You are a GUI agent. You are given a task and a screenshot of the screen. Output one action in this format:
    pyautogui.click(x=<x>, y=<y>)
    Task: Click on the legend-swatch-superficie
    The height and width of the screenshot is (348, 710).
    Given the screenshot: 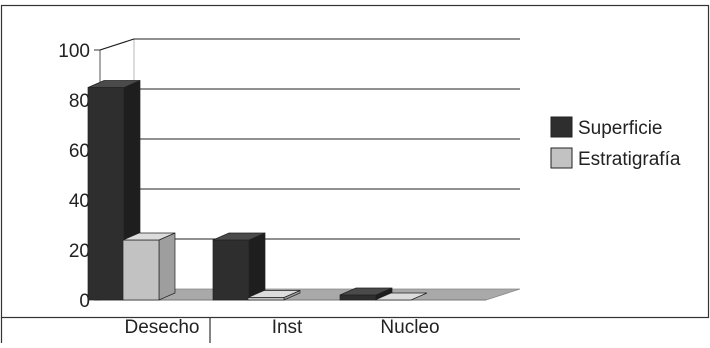 What is the action you would take?
    pyautogui.click(x=561, y=127)
    